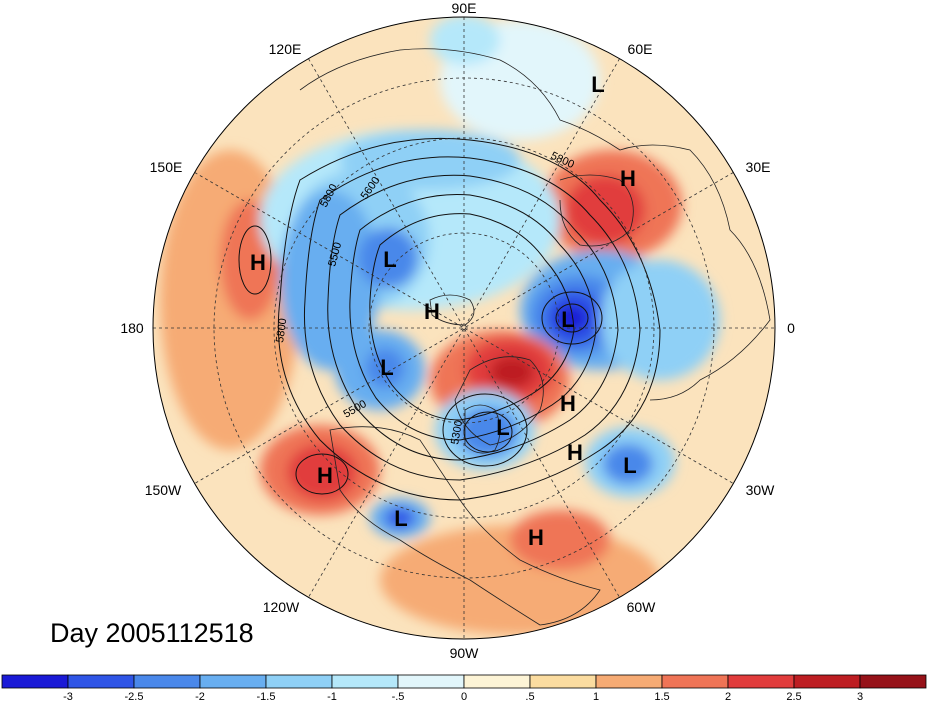 This screenshot has width=928, height=702. Describe the element at coordinates (68, 696) in the screenshot. I see `colorbar-tick-label: -3` at that location.